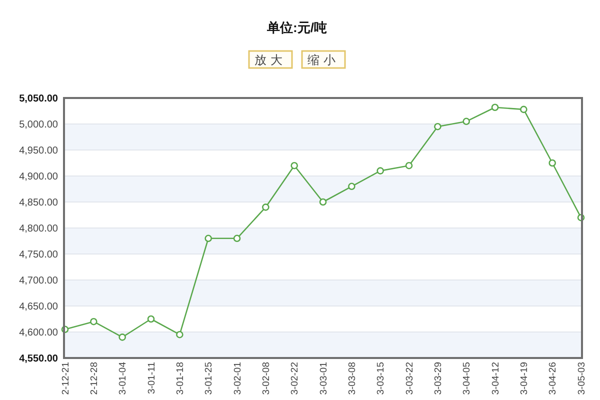  Describe the element at coordinates (38, 99) in the screenshot. I see `ytick-label: 5,050.00` at that location.